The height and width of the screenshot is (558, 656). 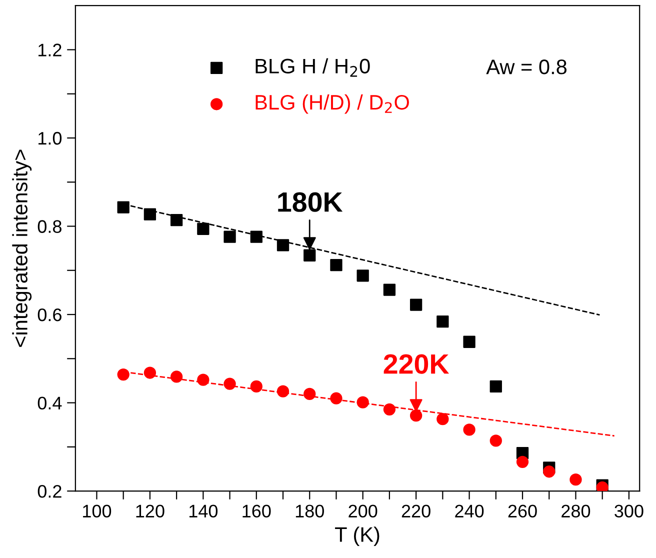 I want to click on x-tick-label: 300, so click(x=629, y=511).